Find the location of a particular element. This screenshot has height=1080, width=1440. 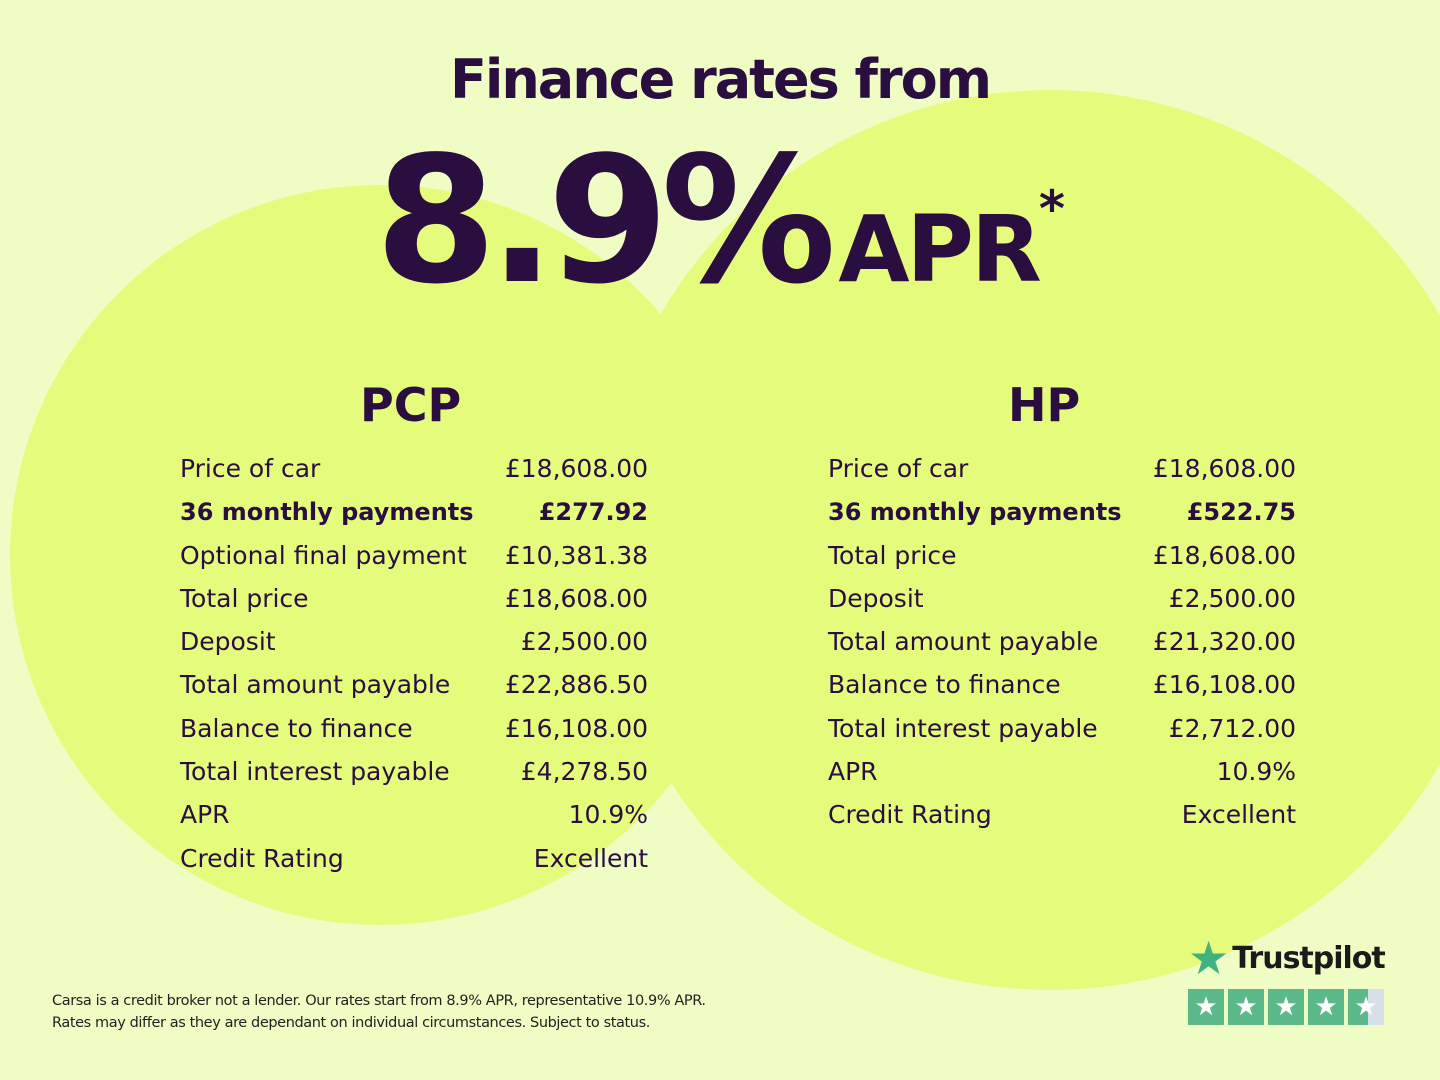

row-value: £21,320.00 is located at coordinates (1224, 642).